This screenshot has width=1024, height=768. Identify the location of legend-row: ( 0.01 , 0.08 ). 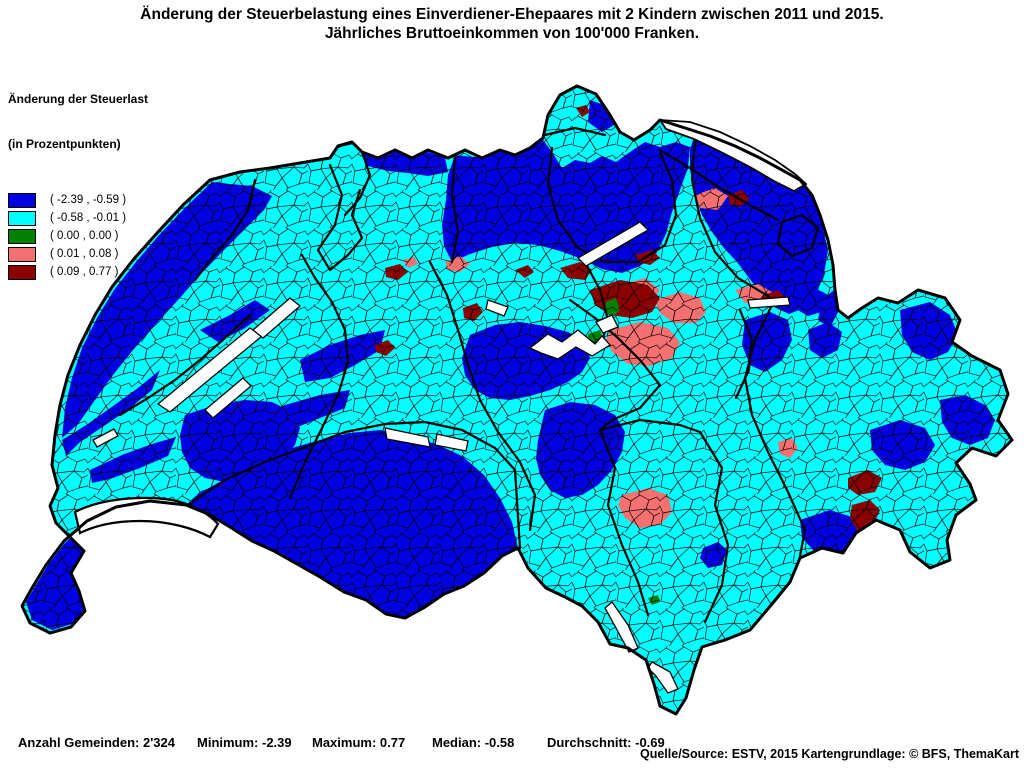
(78, 254).